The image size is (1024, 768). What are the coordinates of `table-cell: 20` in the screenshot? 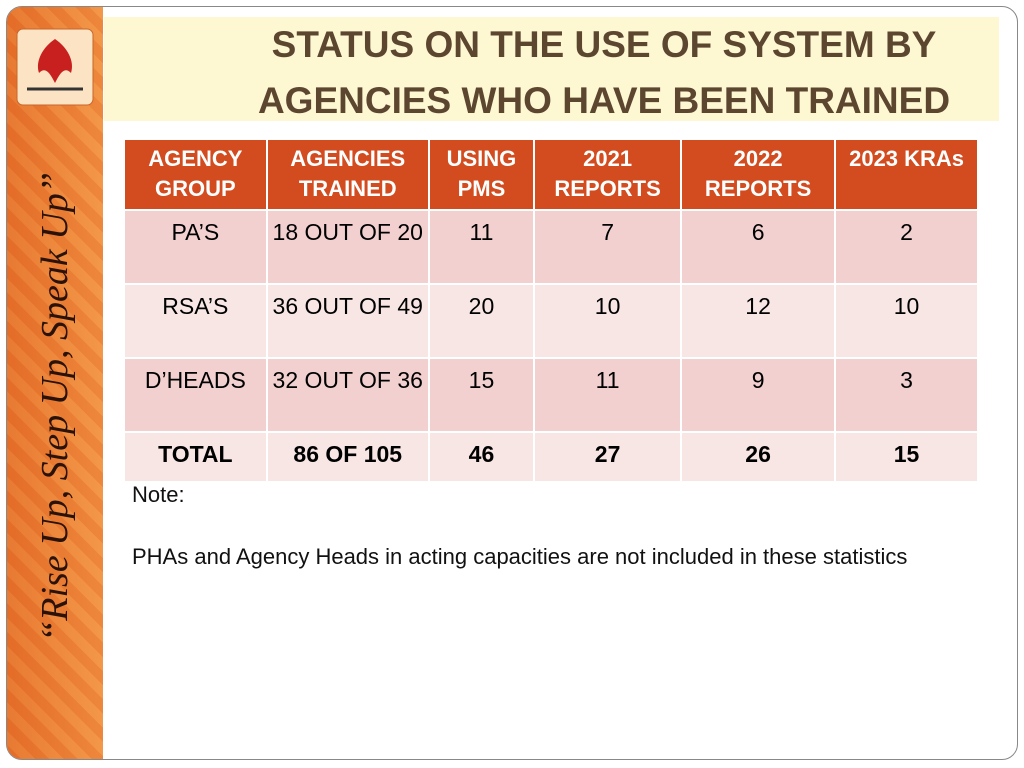 It's located at (481, 321).